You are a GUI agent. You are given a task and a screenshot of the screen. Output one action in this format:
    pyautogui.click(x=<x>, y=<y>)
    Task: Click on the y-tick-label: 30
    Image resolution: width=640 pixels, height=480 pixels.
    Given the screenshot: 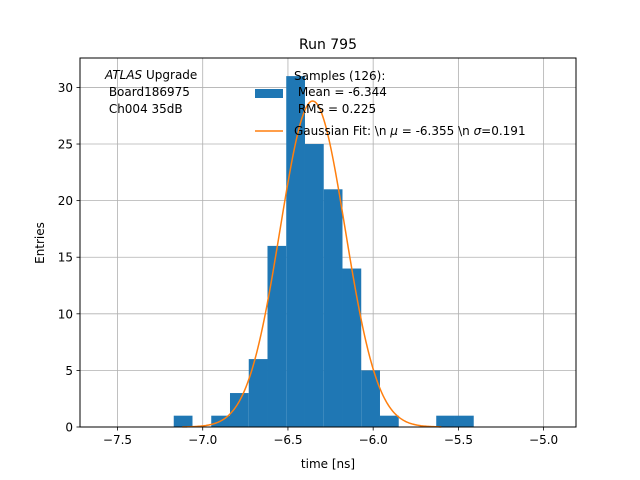 What is the action you would take?
    pyautogui.click(x=65, y=88)
    